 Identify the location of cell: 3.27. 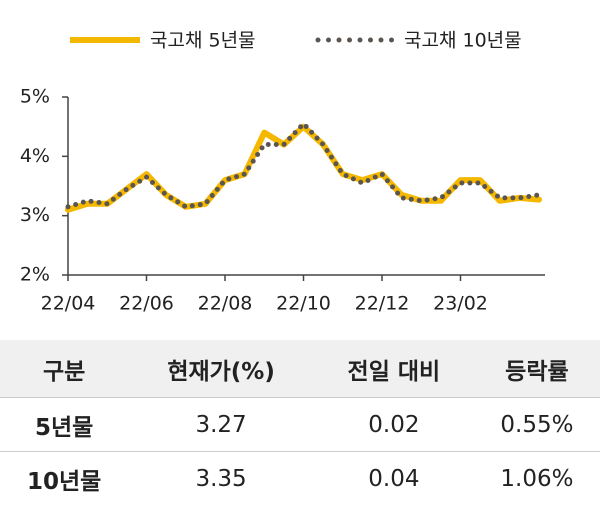
(221, 425).